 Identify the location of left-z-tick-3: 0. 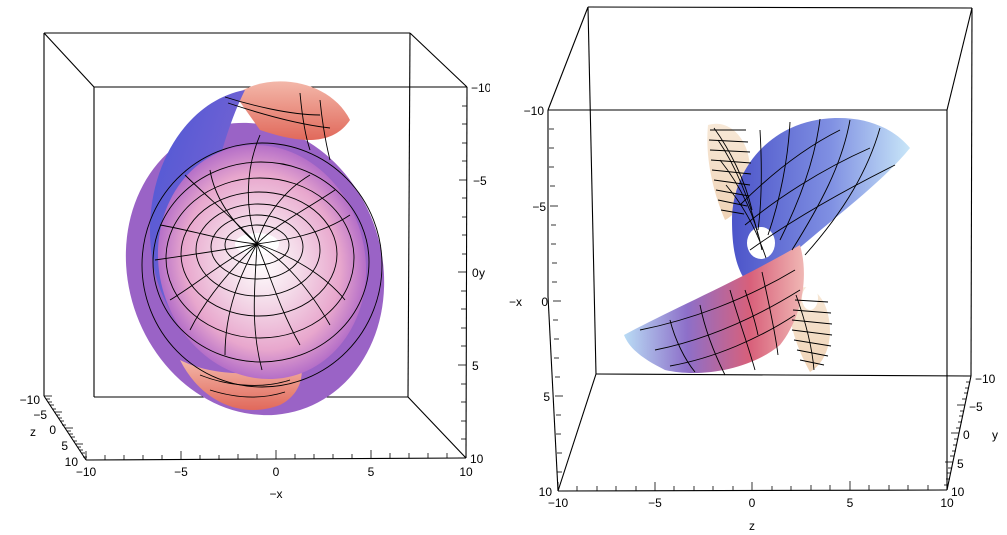
(52, 430).